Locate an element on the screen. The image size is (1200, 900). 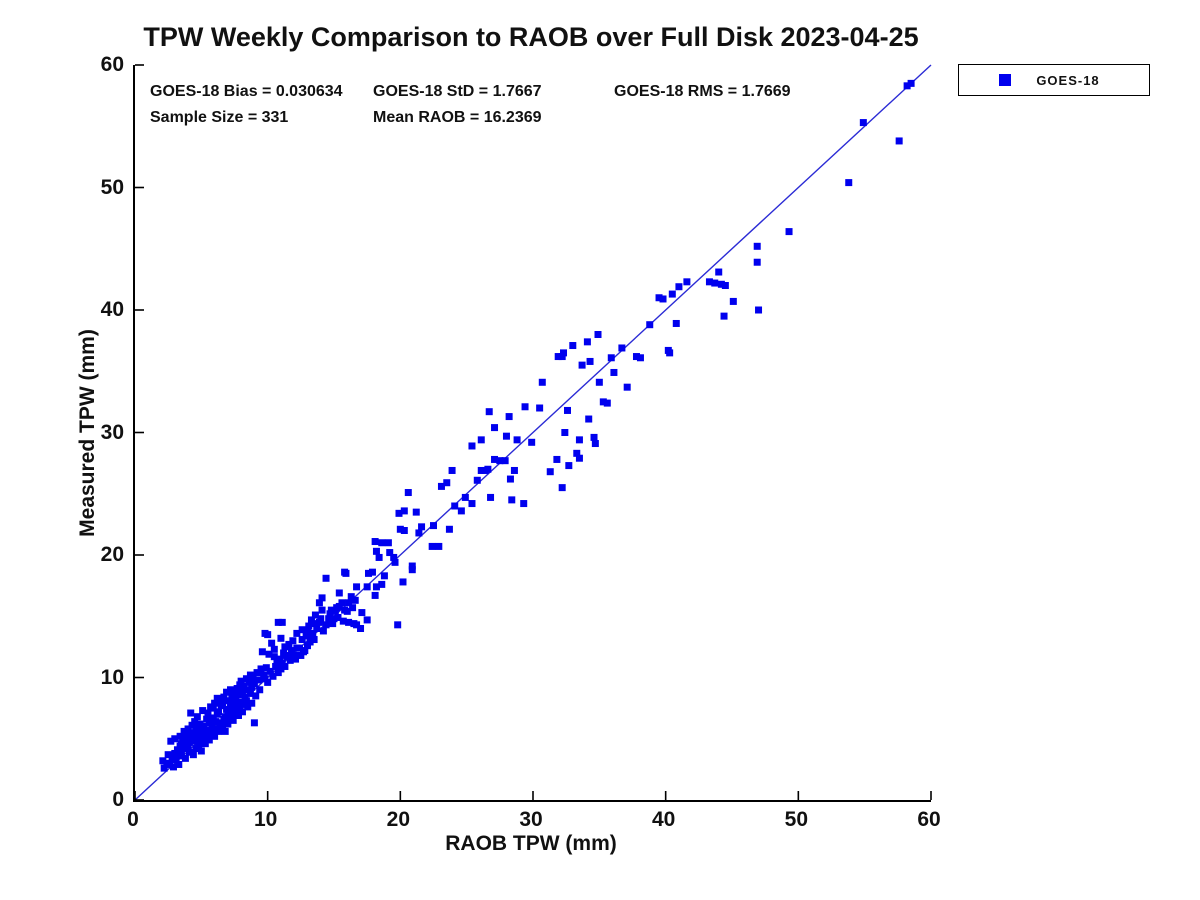
y-tick-label: 10 is located at coordinates (112, 677).